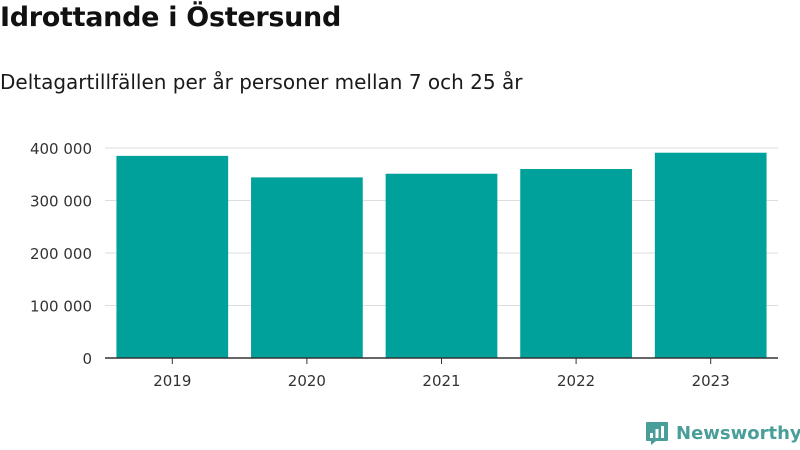 The height and width of the screenshot is (450, 800). What do you see at coordinates (172, 381) in the screenshot?
I see `x-tick-label: 2019` at bounding box center [172, 381].